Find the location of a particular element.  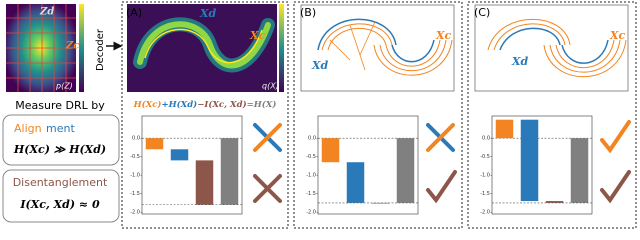

equation-term: −I(Xc, Xd) is located at coordinates (221, 104).